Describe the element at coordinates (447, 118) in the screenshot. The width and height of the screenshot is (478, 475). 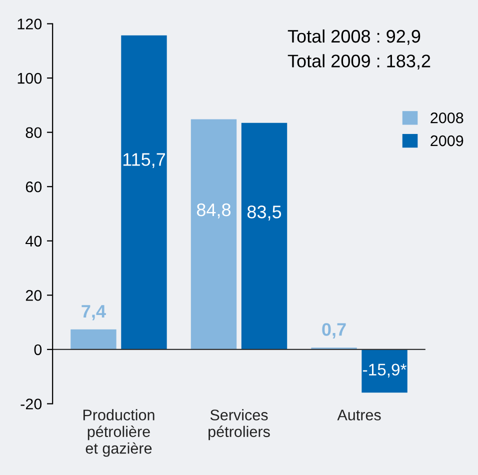
I see `legend-label: 2008` at that location.